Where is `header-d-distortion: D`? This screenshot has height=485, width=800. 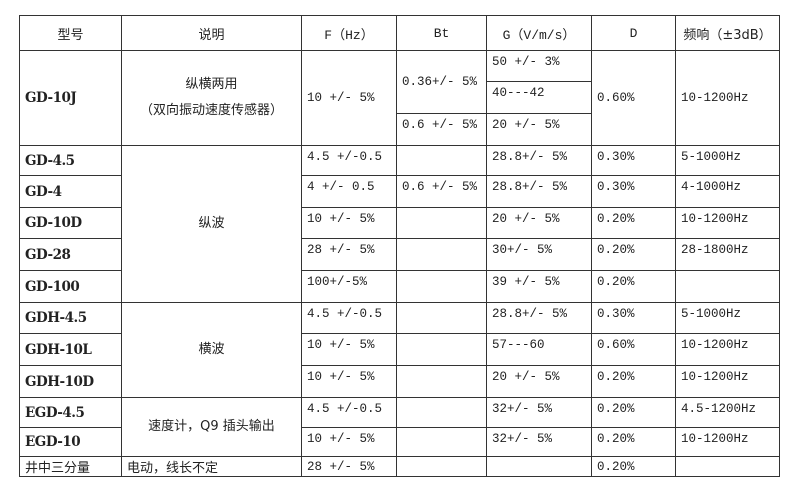
header-d-distortion: D is located at coordinates (633, 33).